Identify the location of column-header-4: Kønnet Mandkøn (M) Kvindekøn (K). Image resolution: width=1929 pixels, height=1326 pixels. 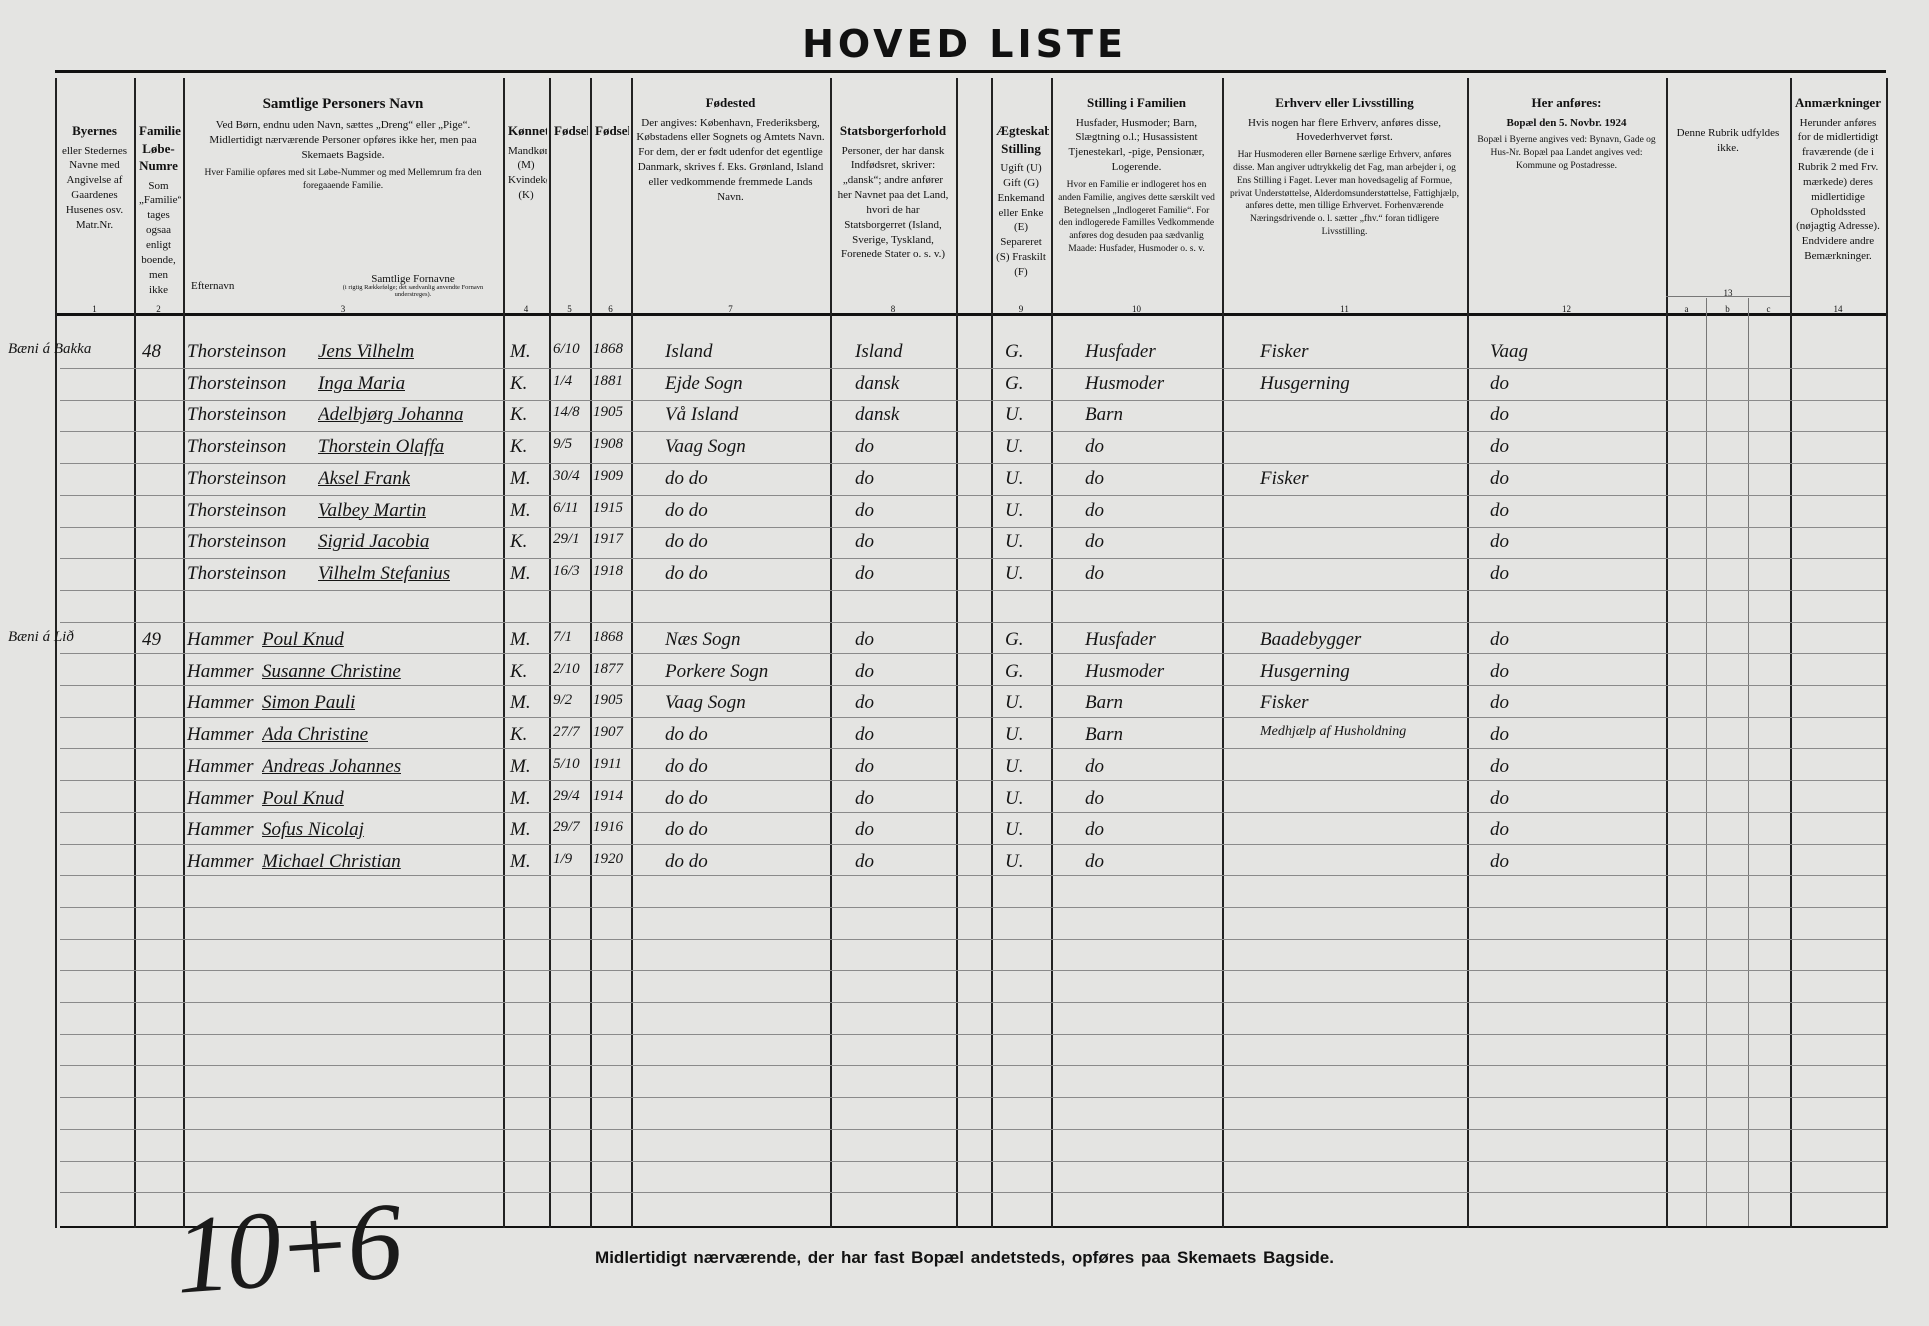
(526, 191).